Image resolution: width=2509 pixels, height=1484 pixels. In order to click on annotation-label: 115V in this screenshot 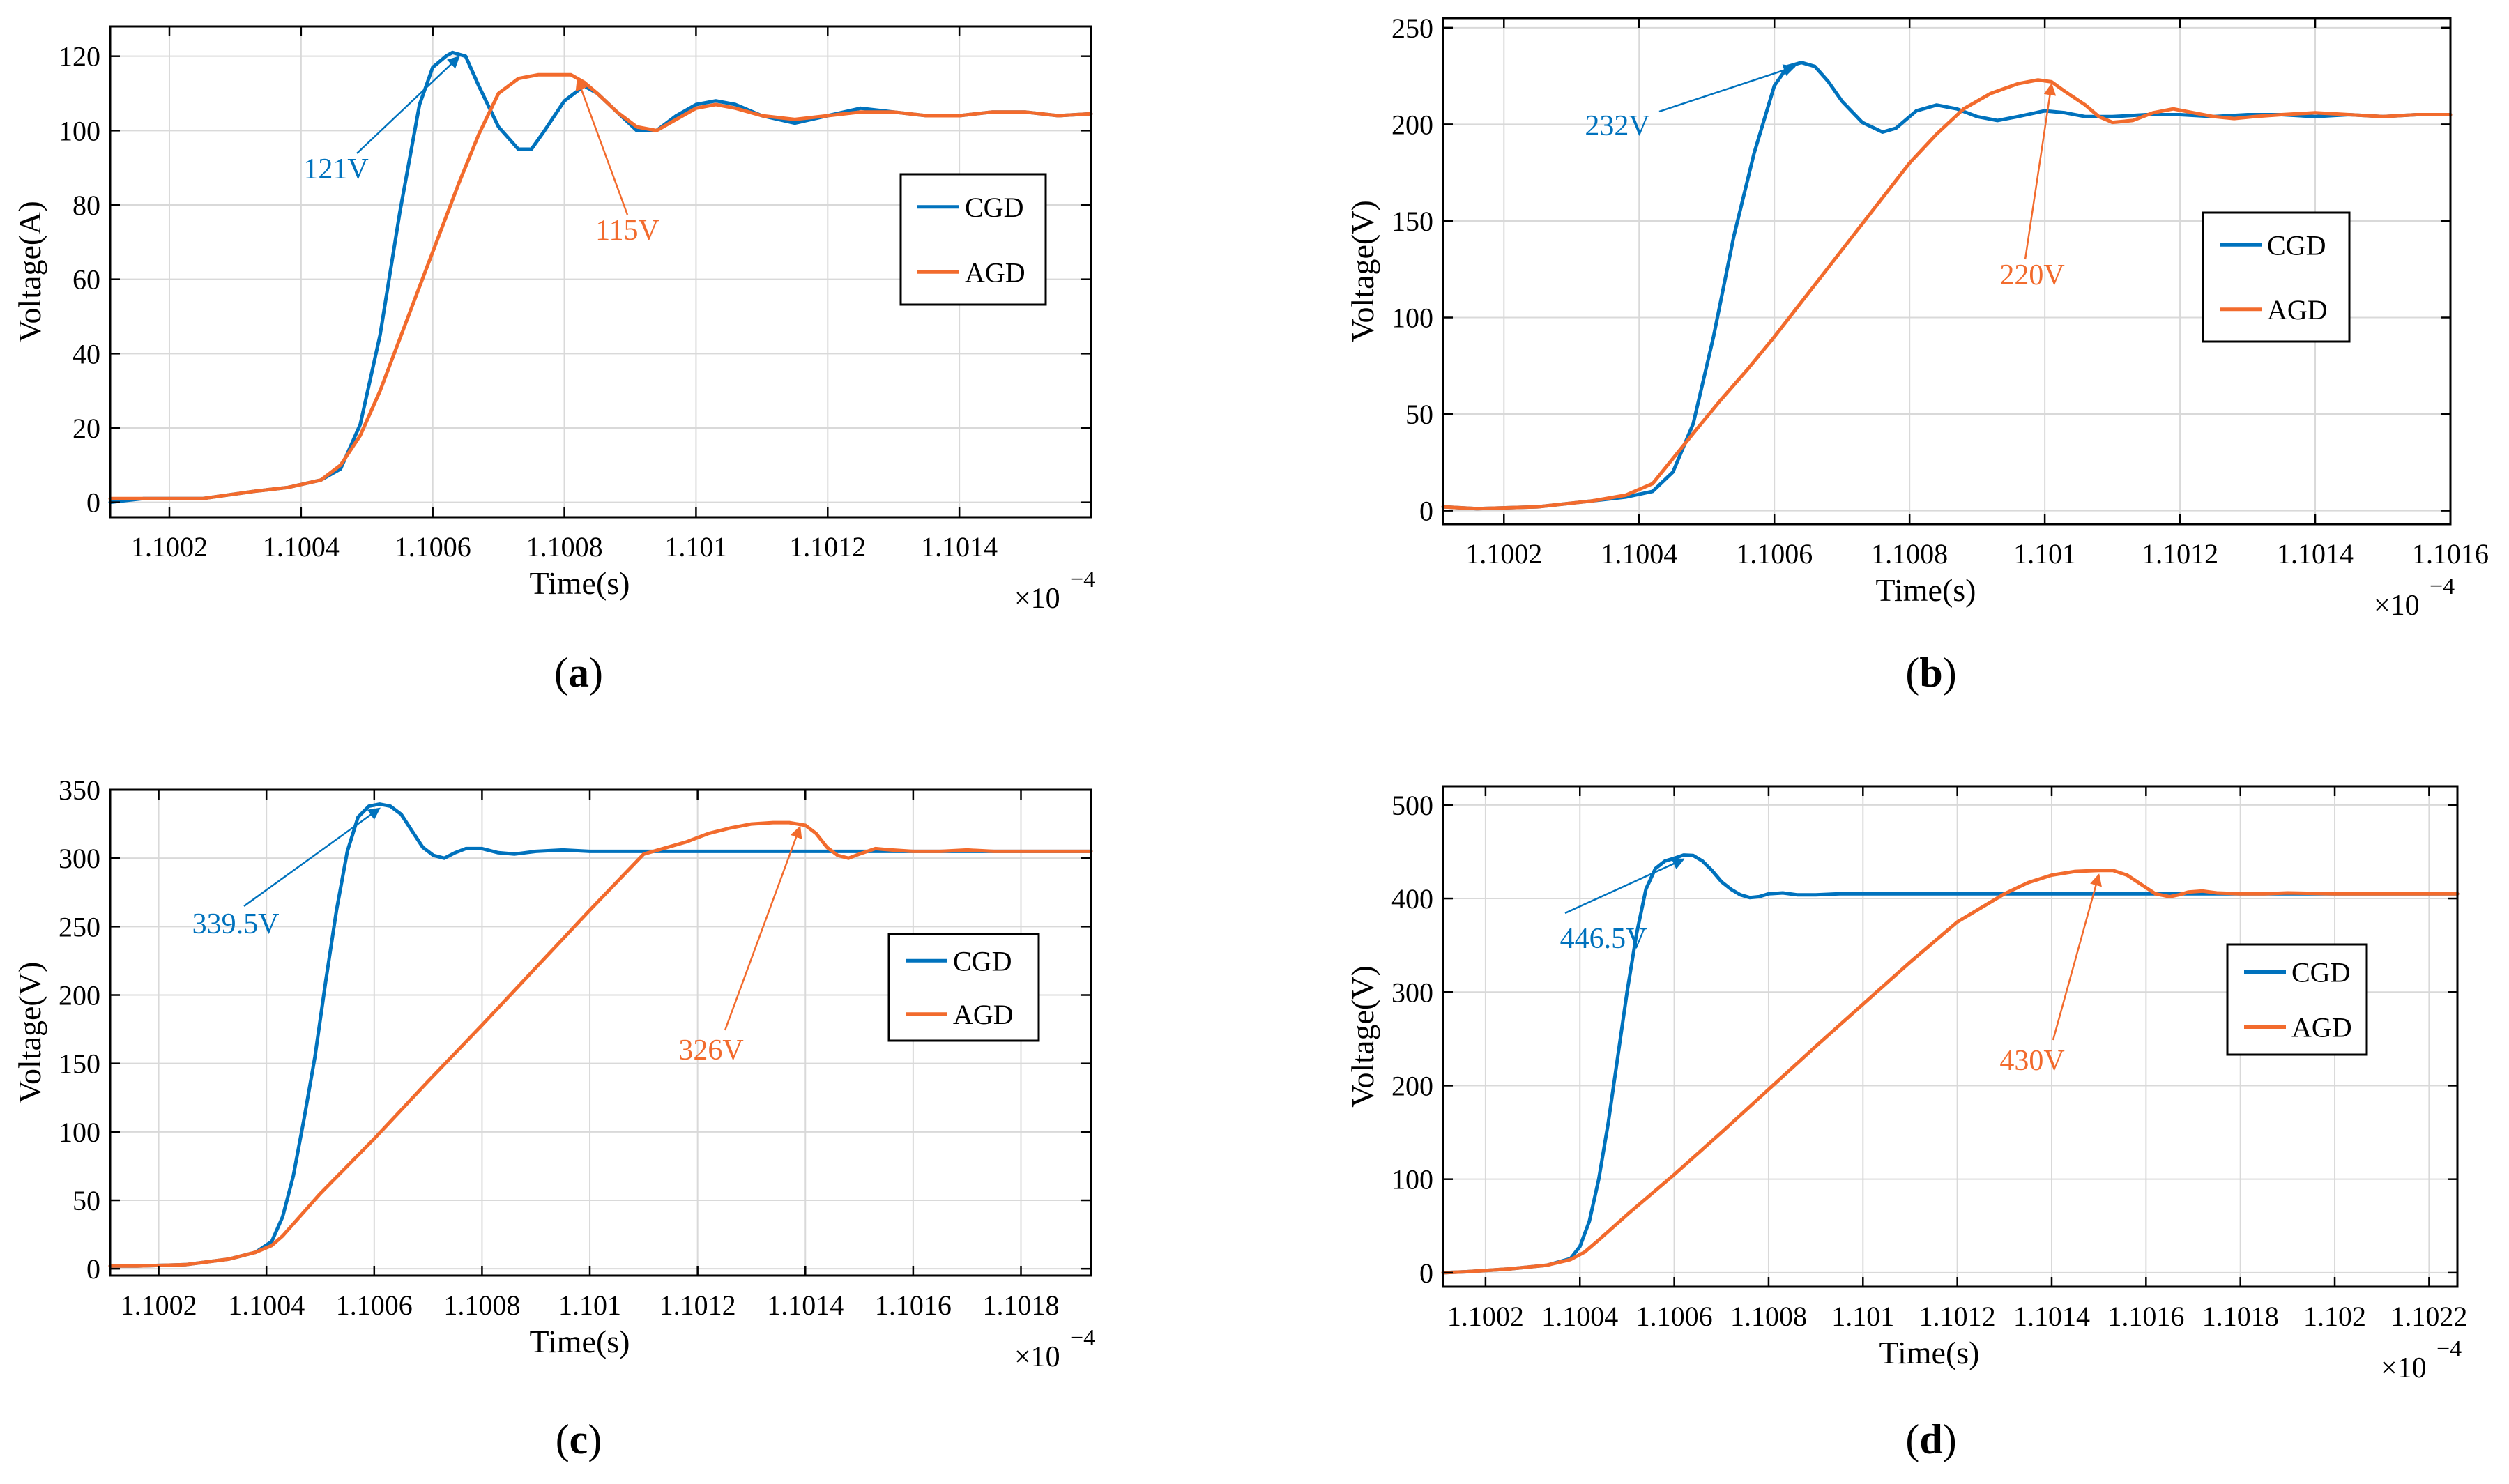, I will do `click(627, 231)`.